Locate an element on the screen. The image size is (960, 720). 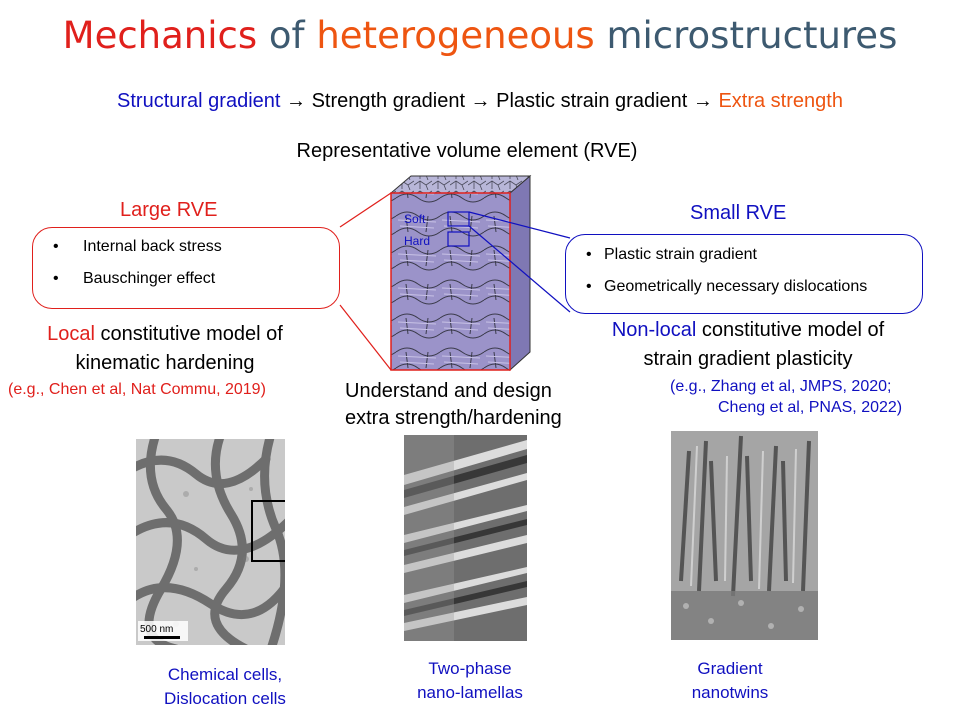
local-model-text: constitutive model of is located at coordinates (188, 334).